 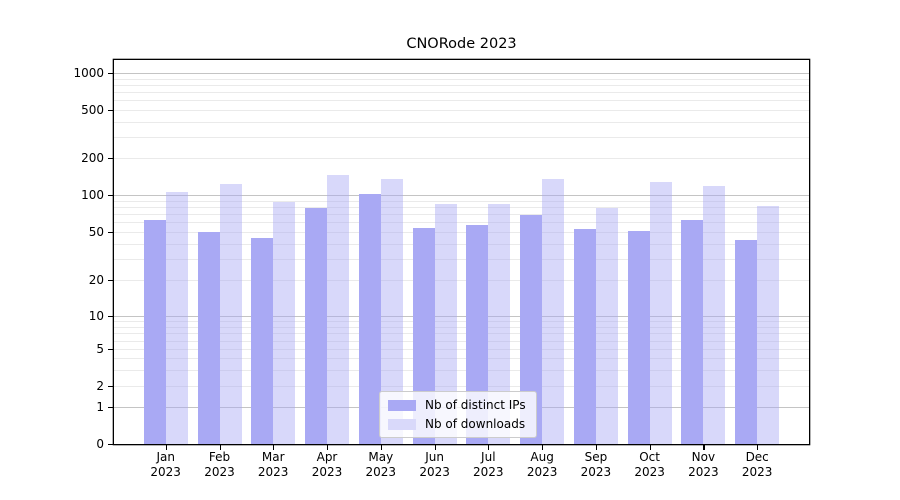 What do you see at coordinates (391, 311) in the screenshot?
I see `bar-downloads-may` at bounding box center [391, 311].